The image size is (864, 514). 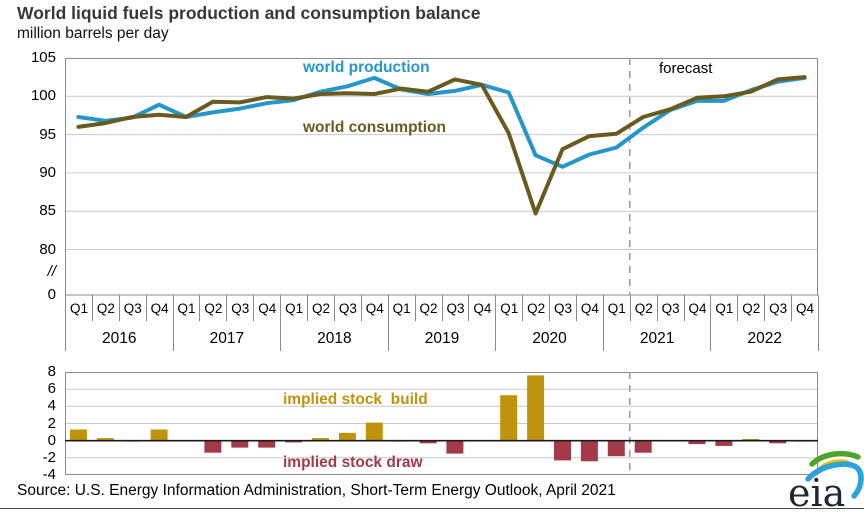 What do you see at coordinates (656, 323) in the screenshot?
I see `x-tick-year: 2021` at bounding box center [656, 323].